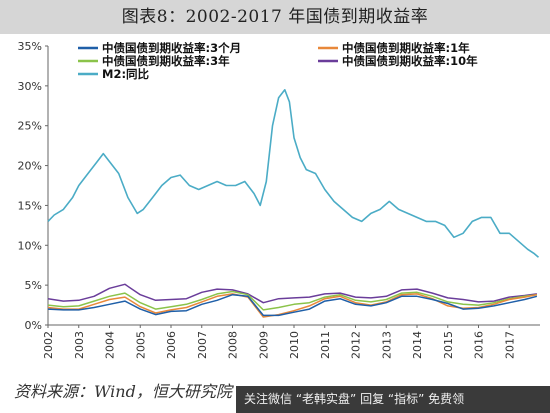 This screenshot has width=550, height=413. Describe the element at coordinates (33, 325) in the screenshot. I see `y-tick-label: 0%` at that location.